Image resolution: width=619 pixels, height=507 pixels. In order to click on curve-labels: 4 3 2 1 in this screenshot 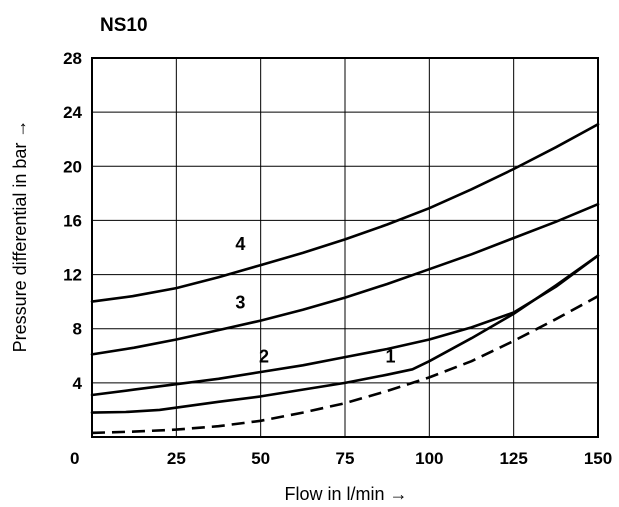, I will do `click(315, 300)`.